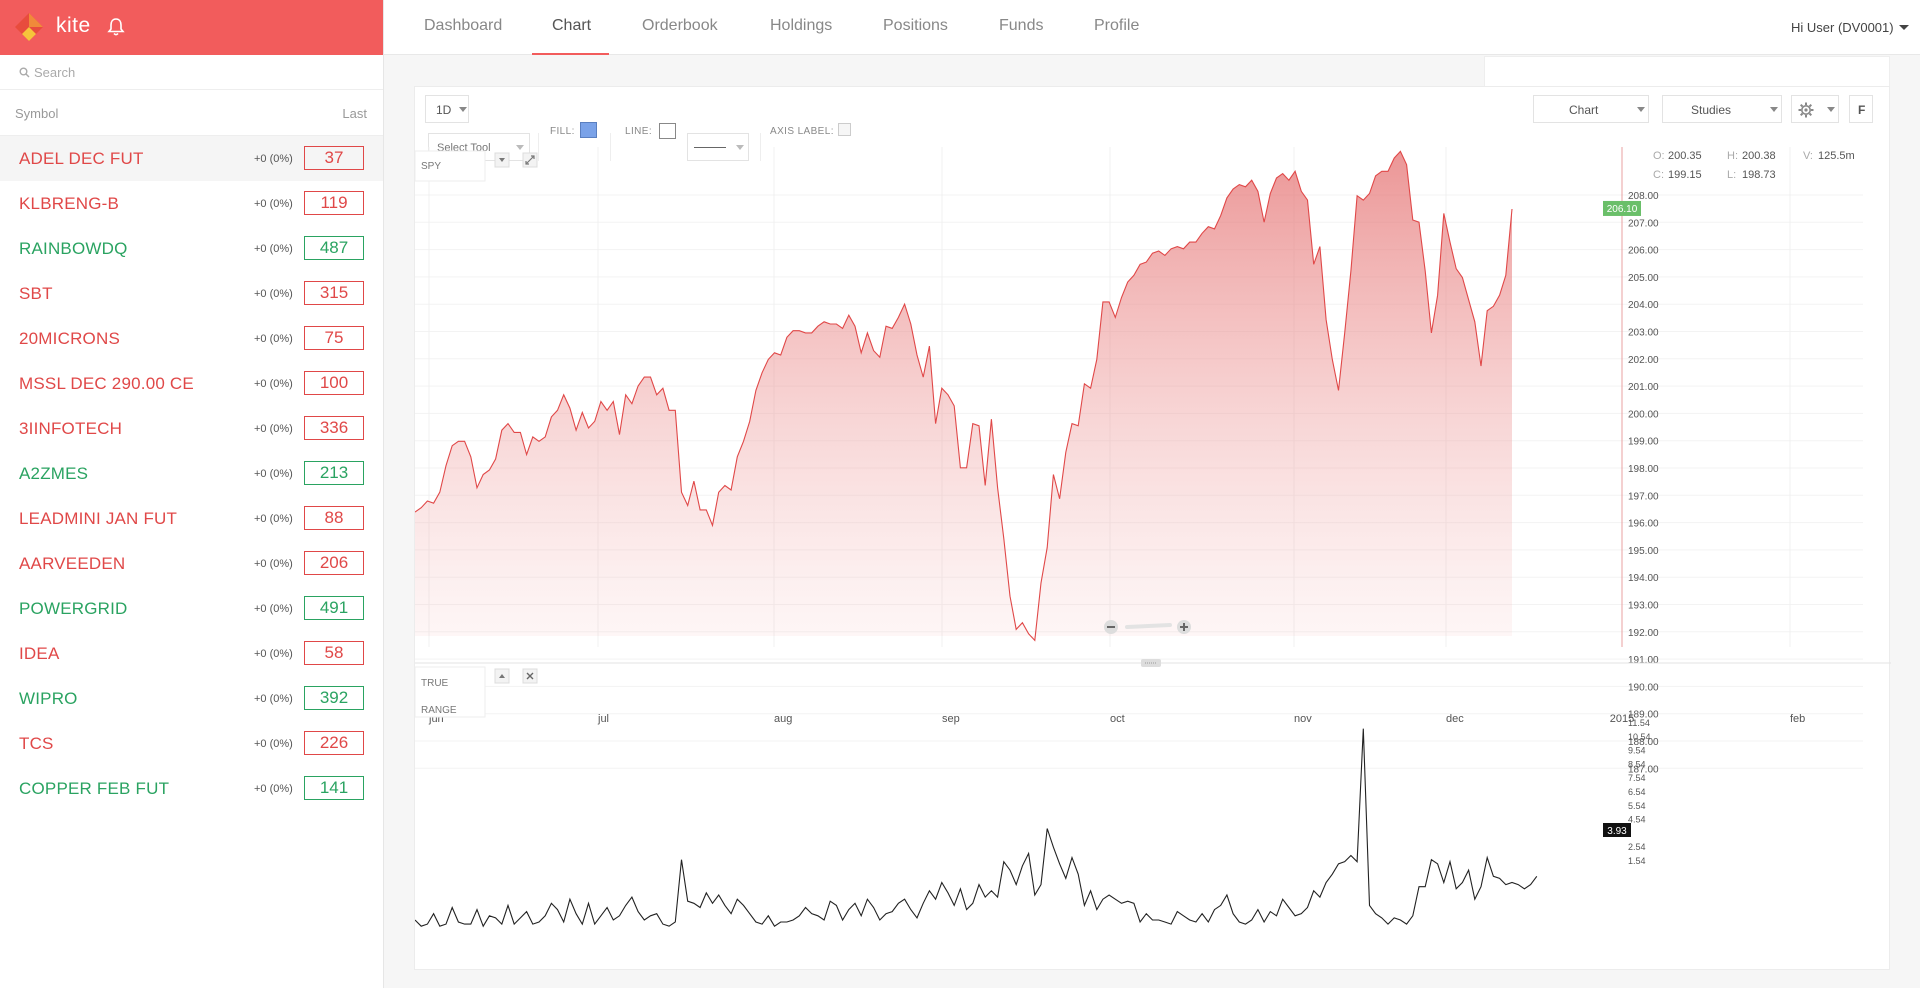  What do you see at coordinates (572, 25) in the screenshot?
I see `nav-chart: Chart` at bounding box center [572, 25].